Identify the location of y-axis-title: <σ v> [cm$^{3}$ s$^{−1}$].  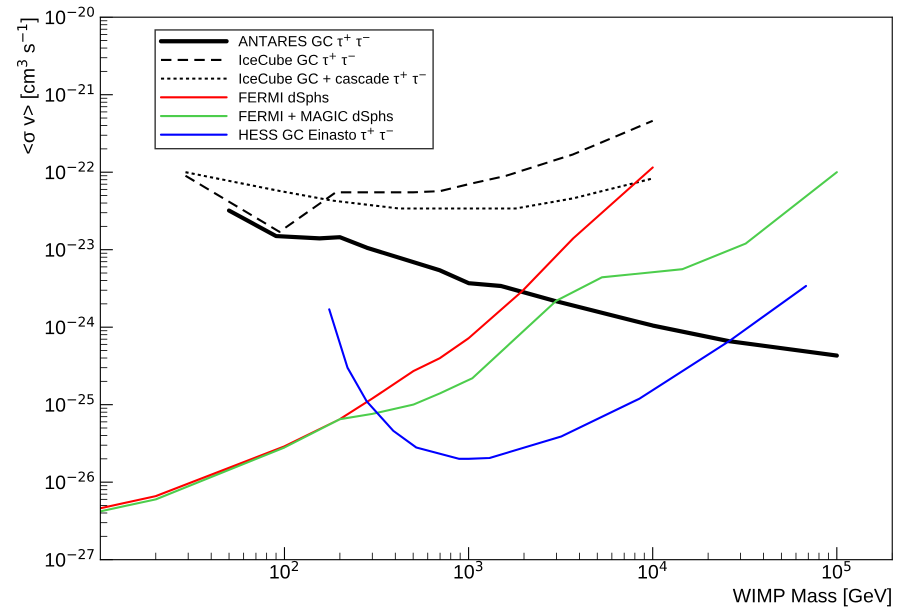
(28, 86).